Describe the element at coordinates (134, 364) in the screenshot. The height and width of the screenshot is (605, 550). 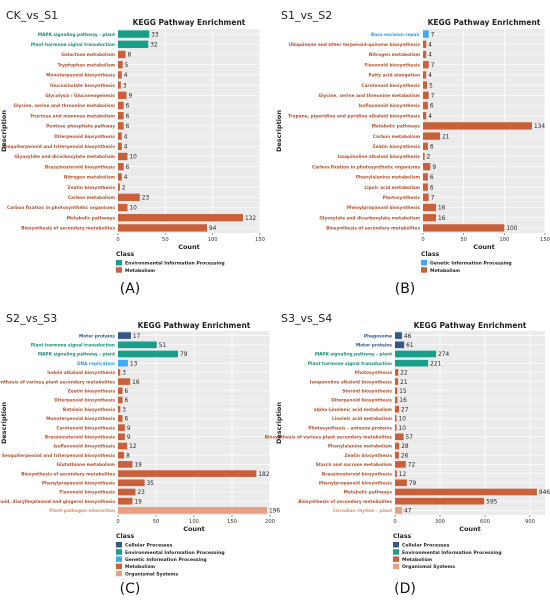
I see `bar-value-label: 13` at that location.